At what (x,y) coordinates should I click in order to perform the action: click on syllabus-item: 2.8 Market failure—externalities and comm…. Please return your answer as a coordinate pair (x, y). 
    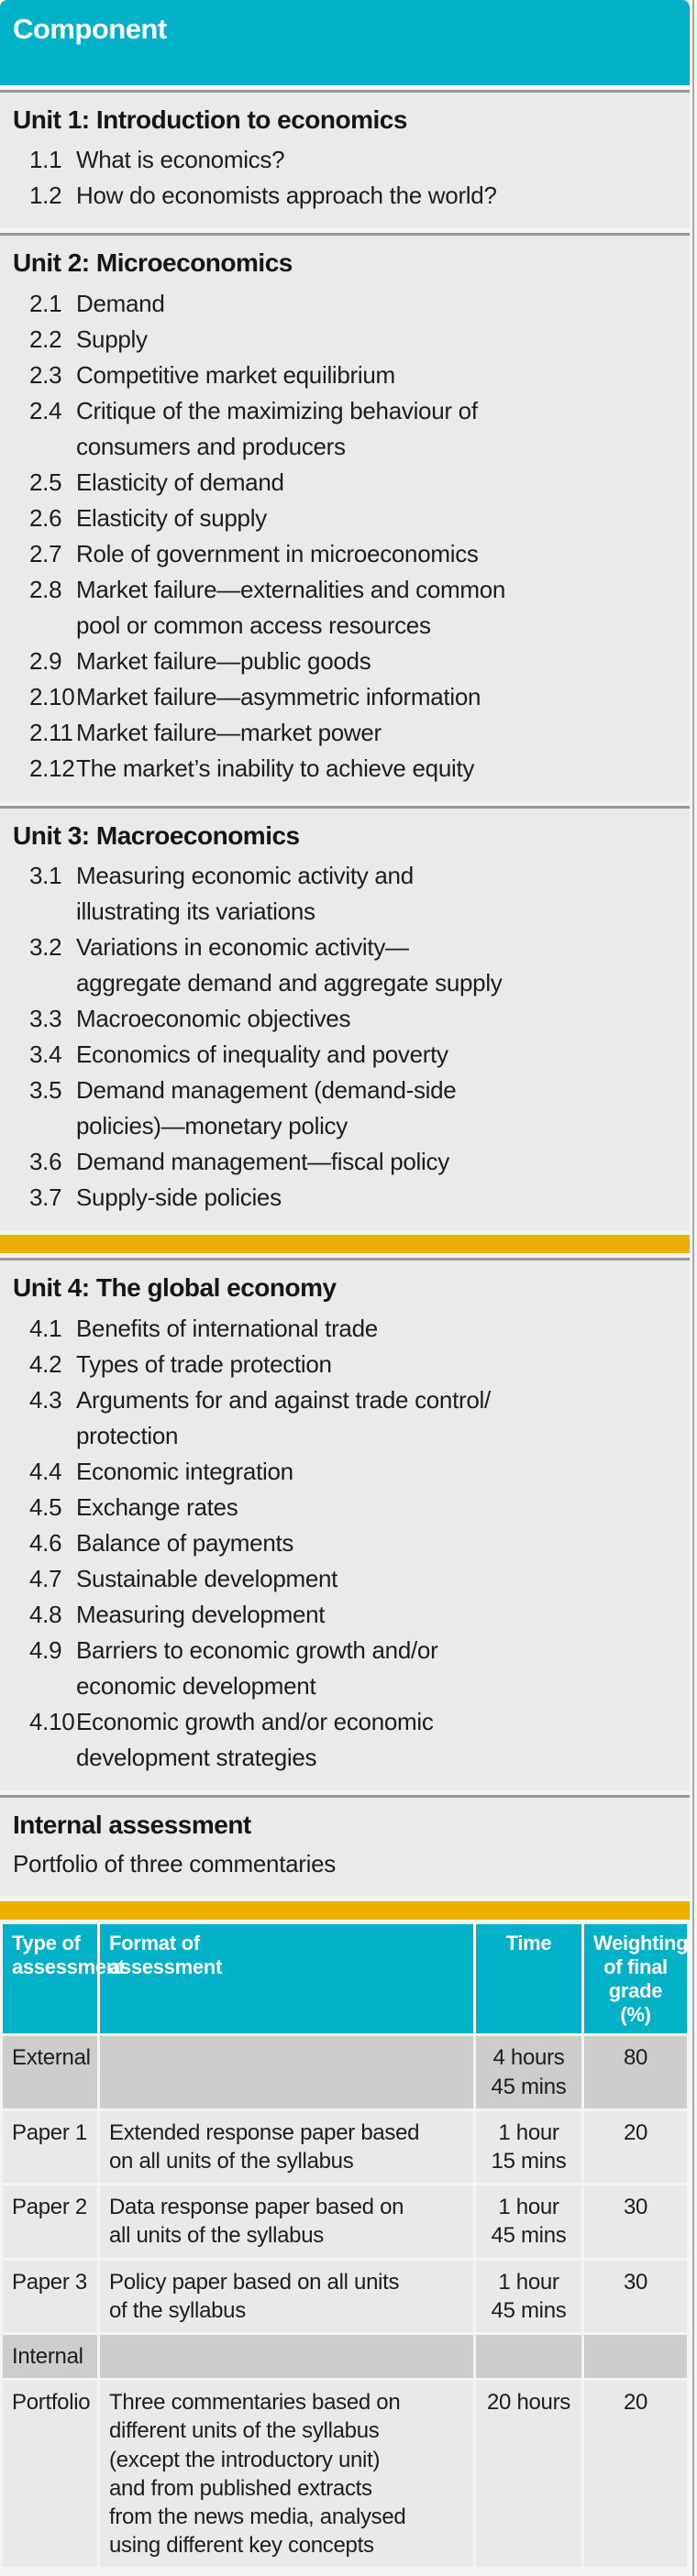
    Looking at the image, I should click on (345, 608).